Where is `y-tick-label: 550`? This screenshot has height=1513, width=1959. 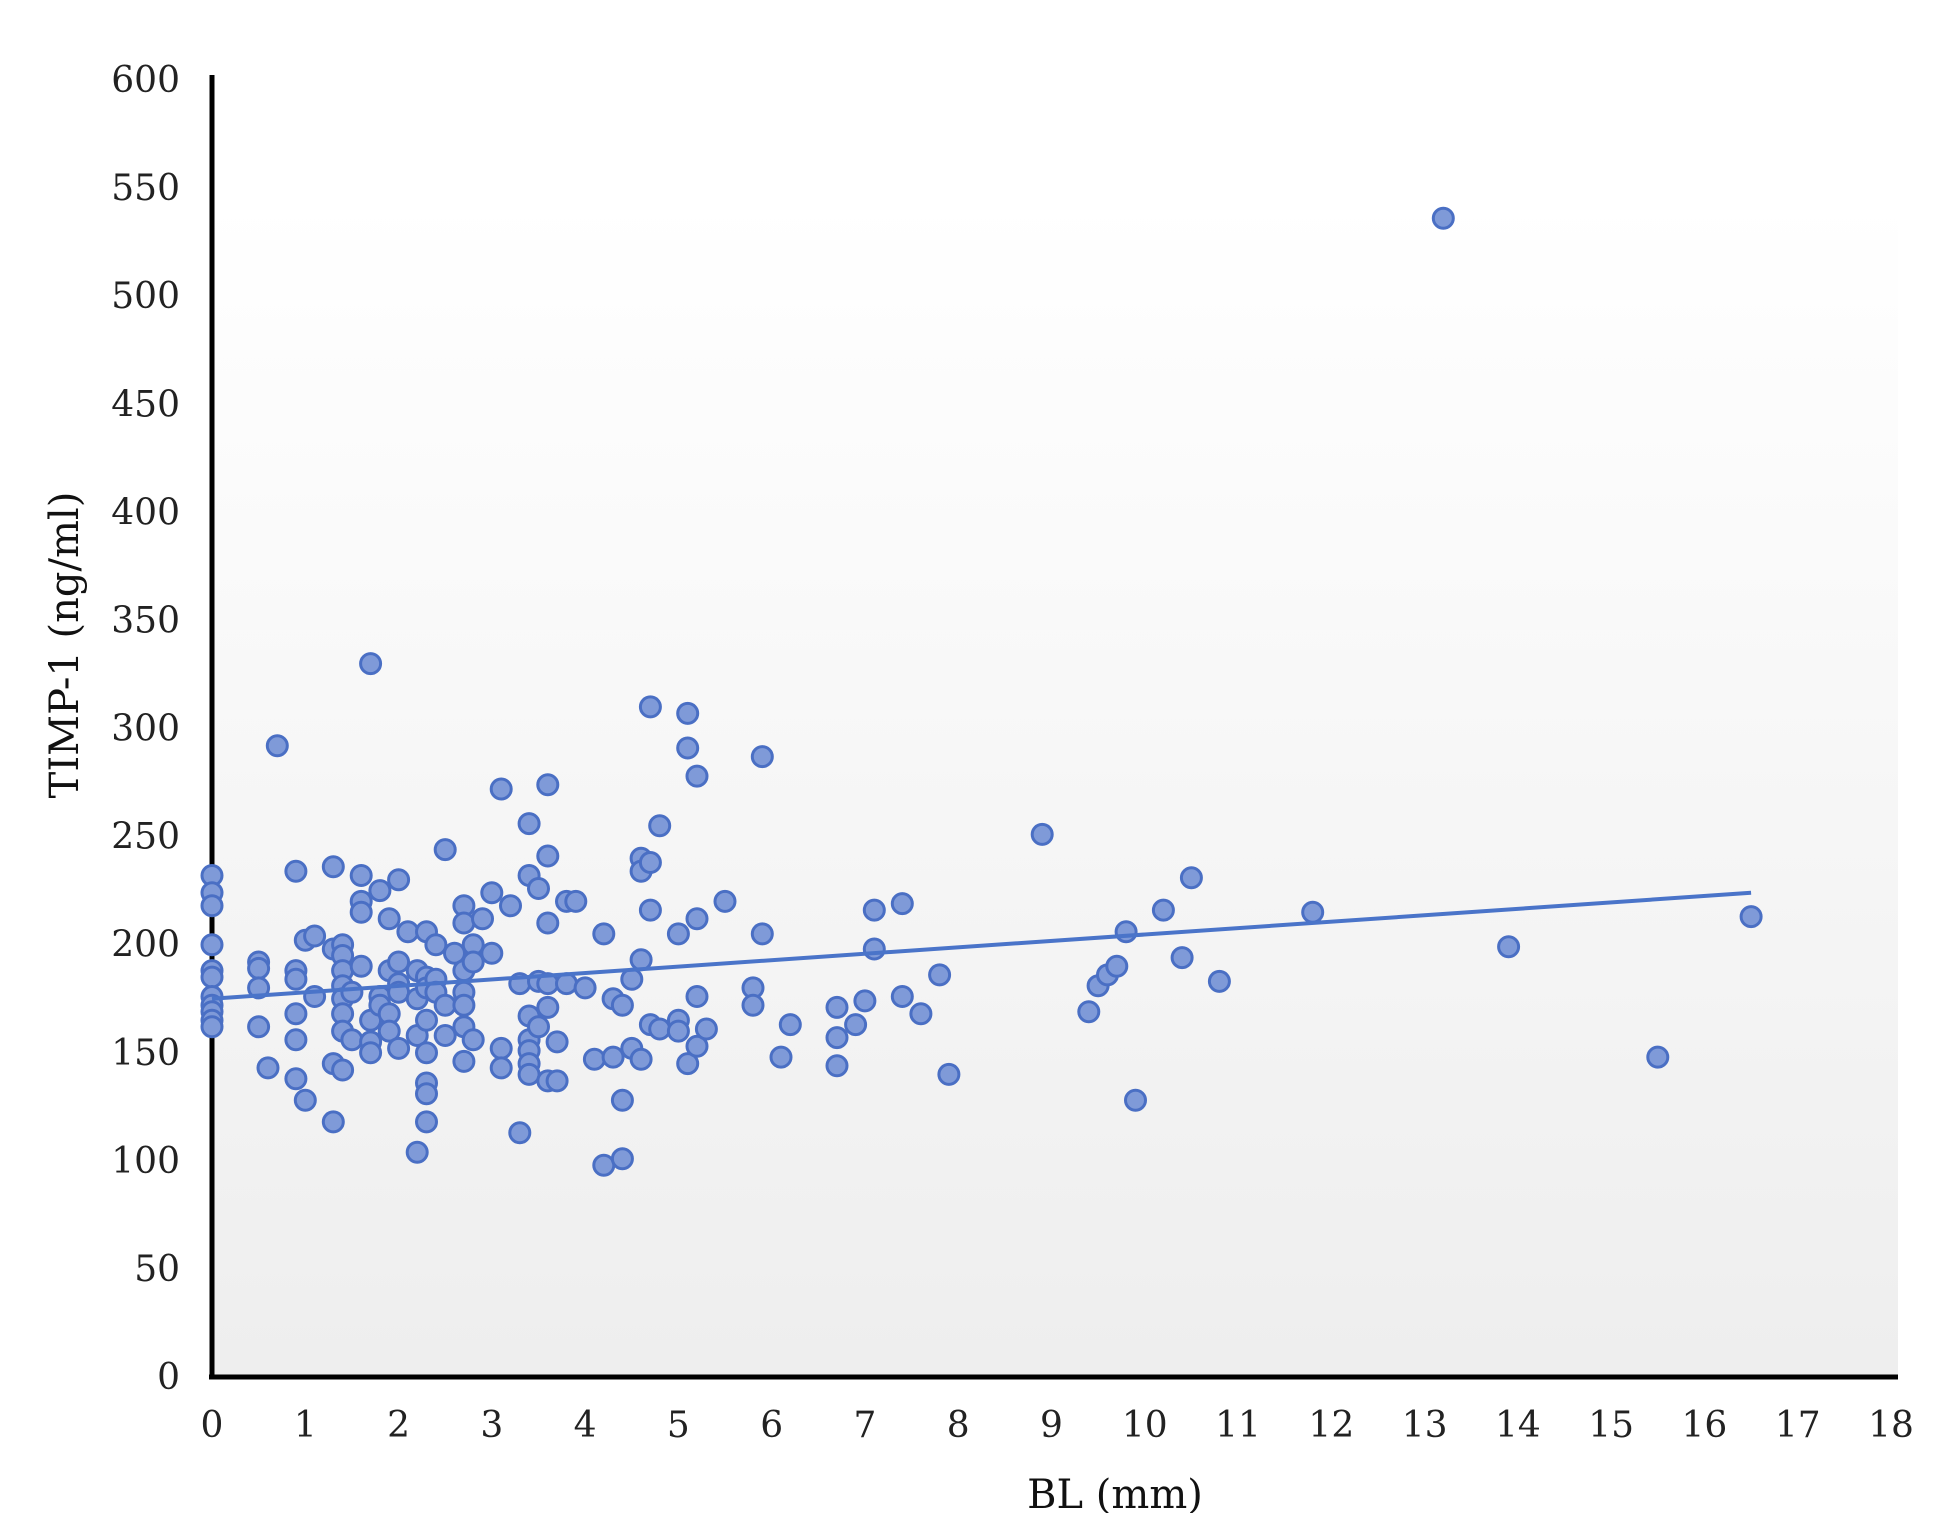
y-tick-label: 550 is located at coordinates (145, 188).